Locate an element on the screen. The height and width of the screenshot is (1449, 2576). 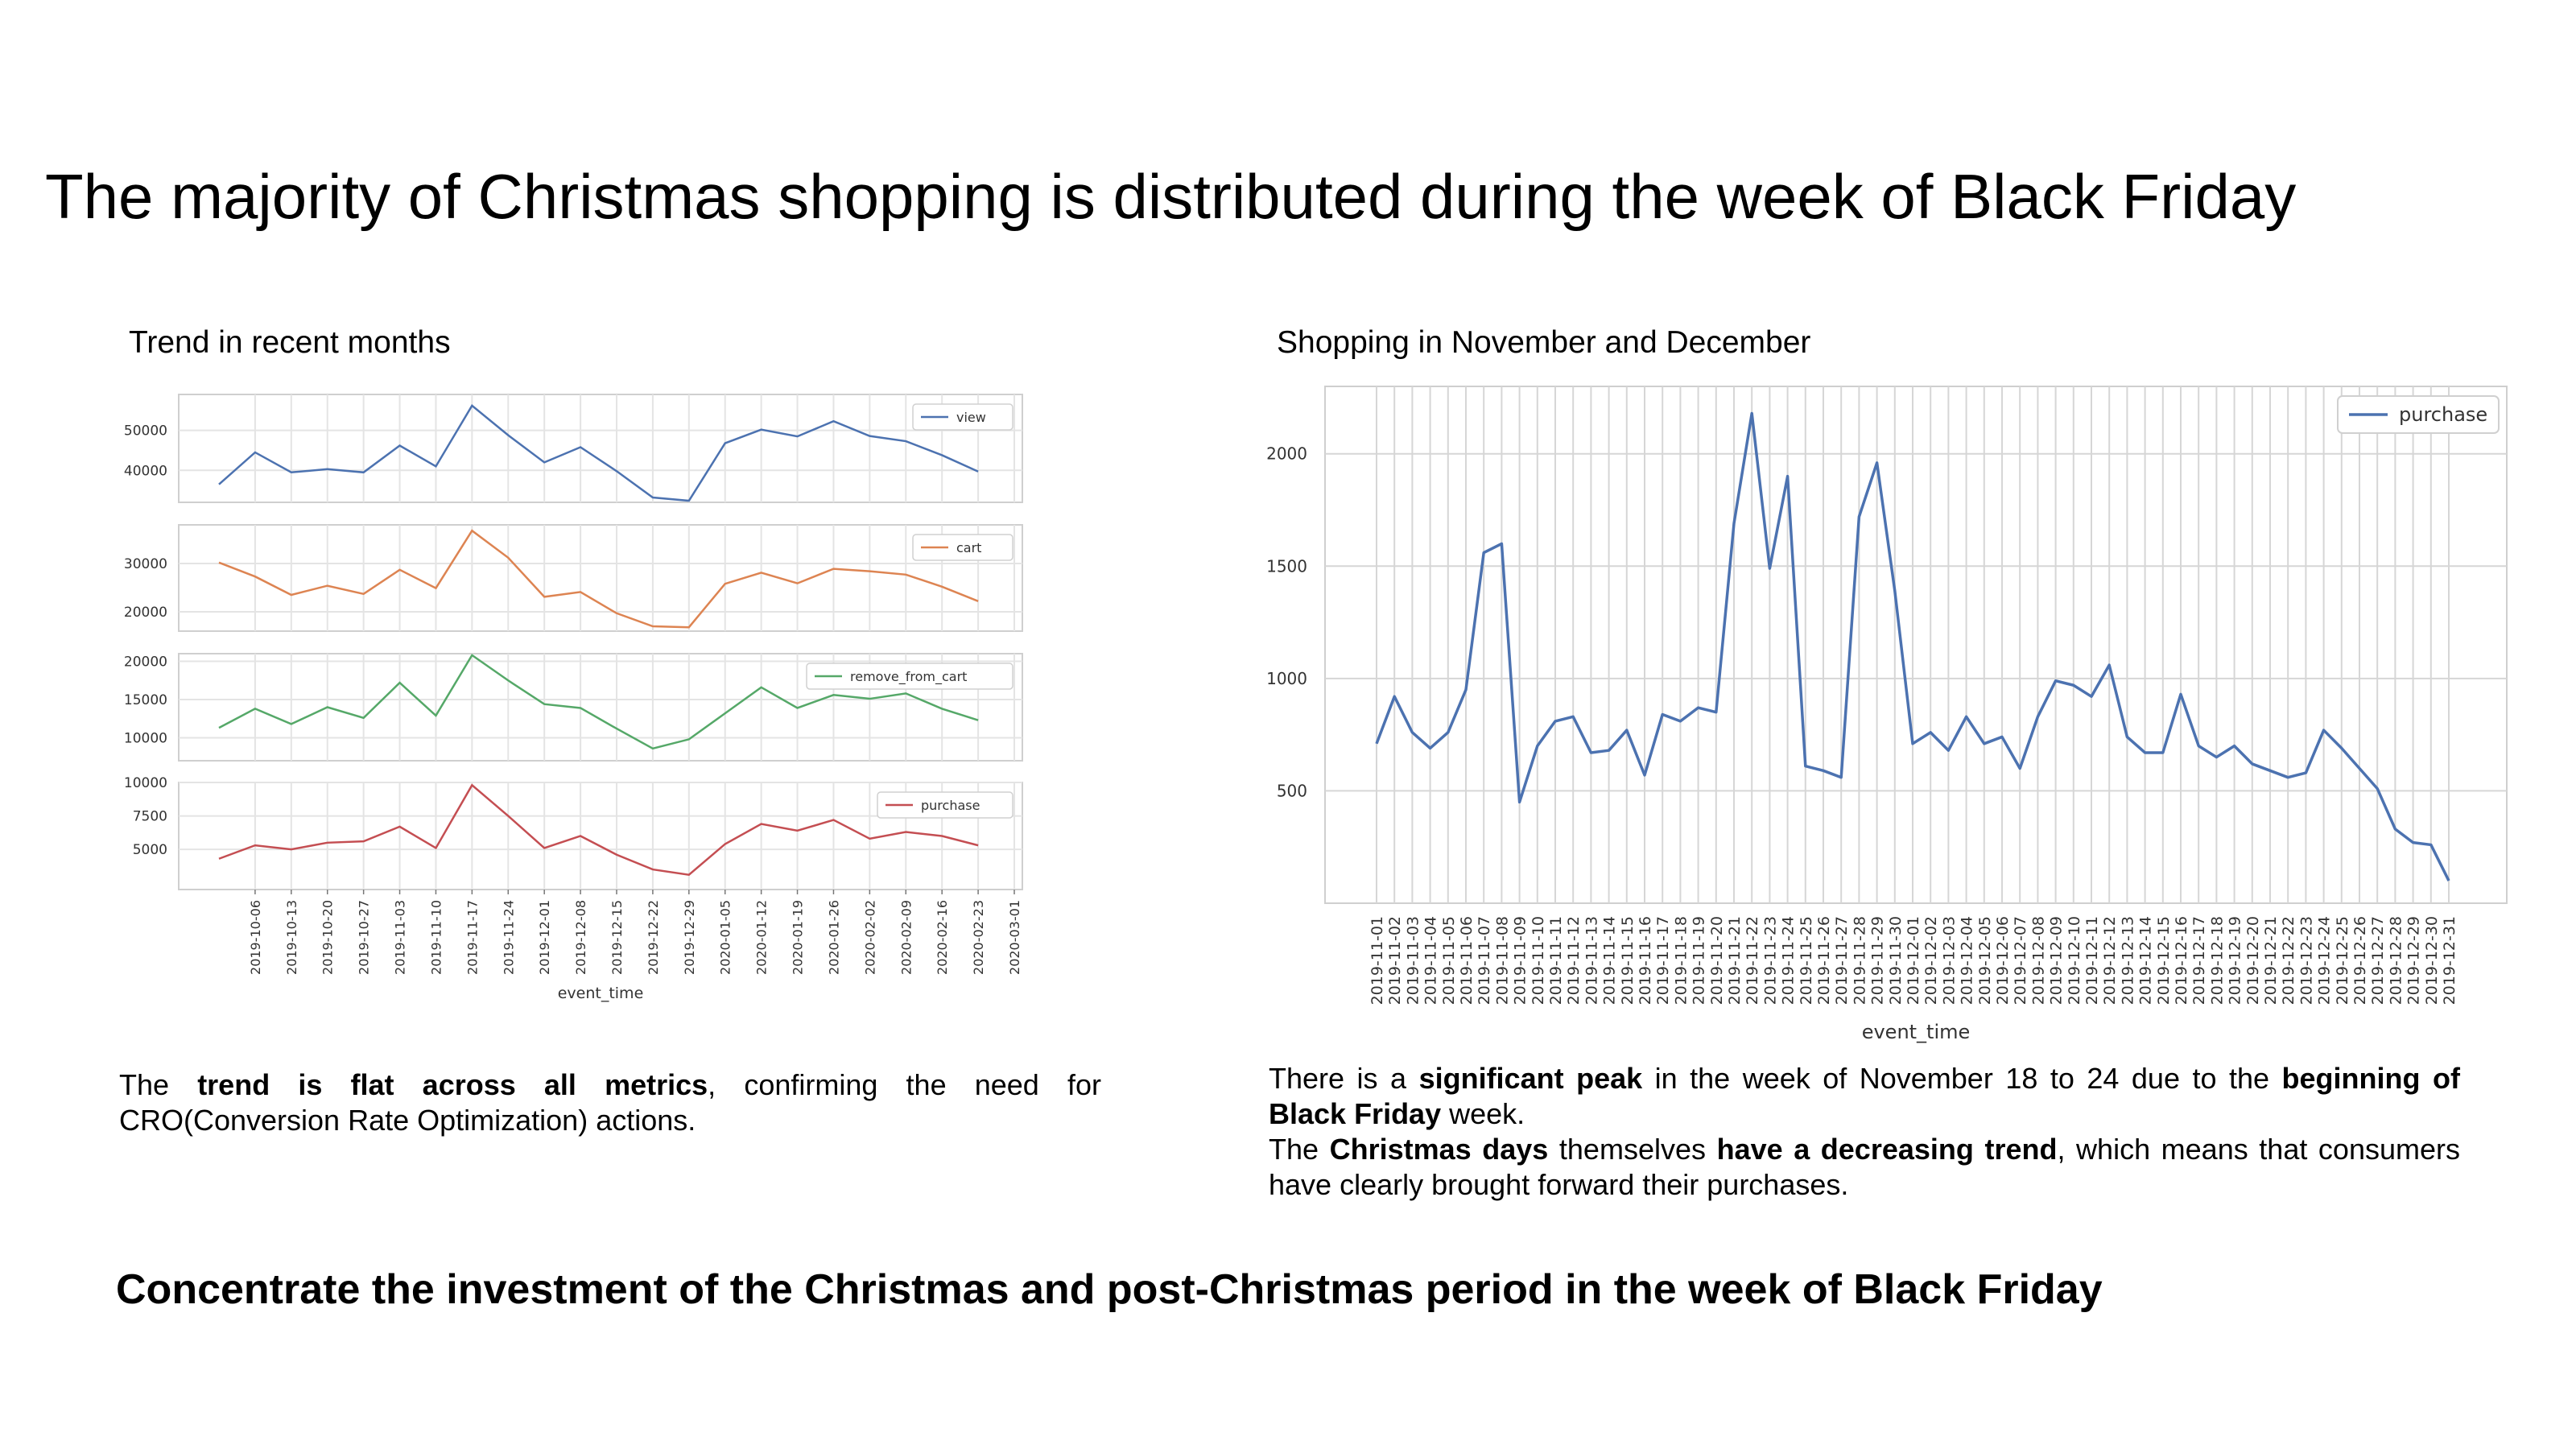
x-tick-label: 2020-02-02 is located at coordinates (869, 937).